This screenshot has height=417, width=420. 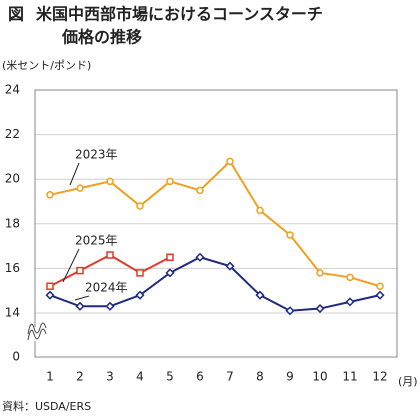 I want to click on x-tick-label: 12, so click(x=379, y=377).